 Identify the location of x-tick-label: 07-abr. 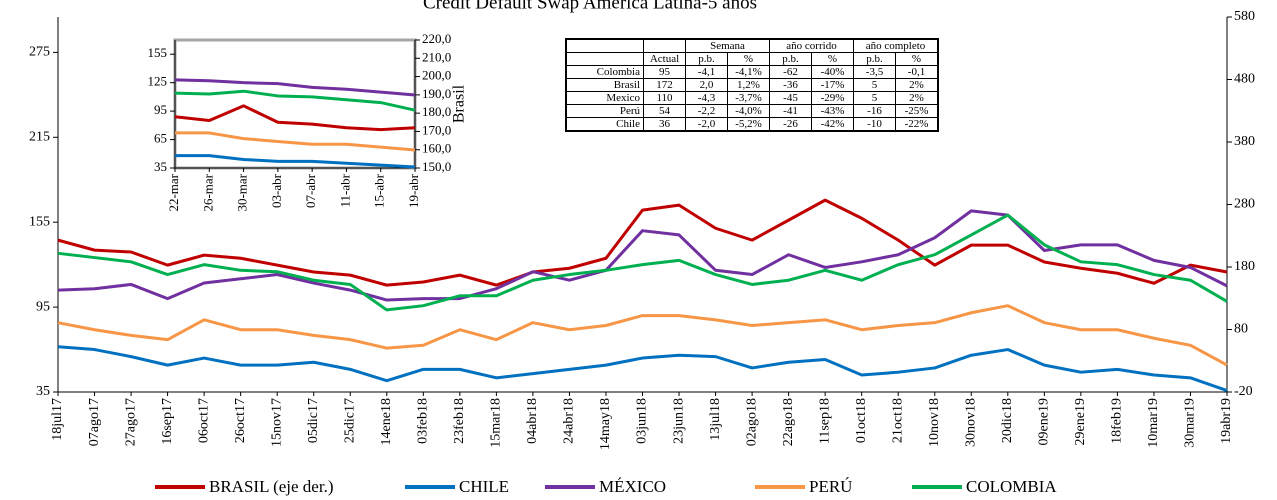
(310, 190).